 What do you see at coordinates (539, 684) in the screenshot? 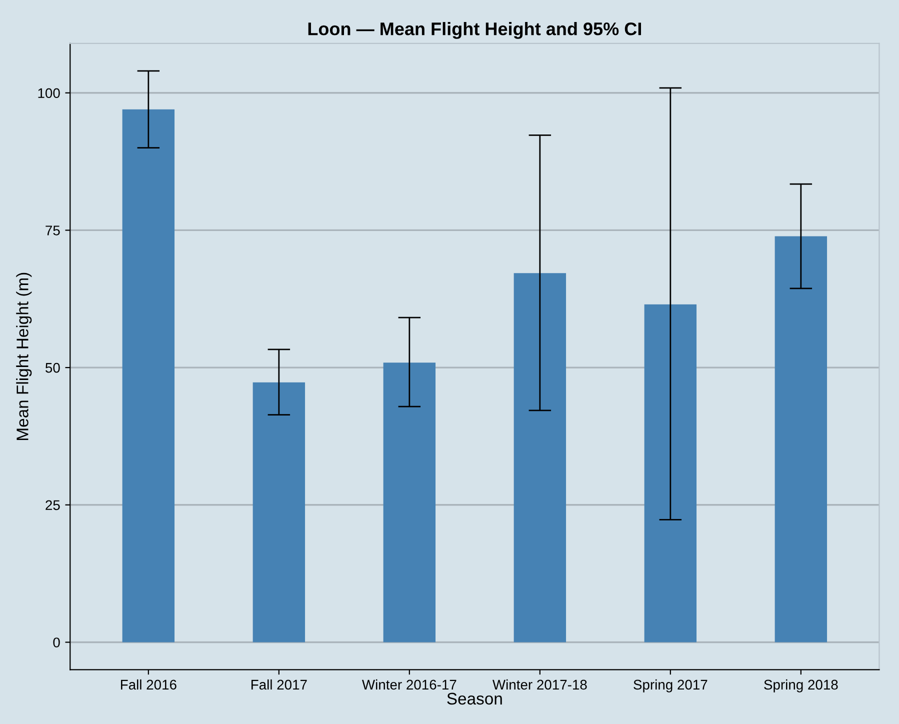
I see `x-tick-label: Winter 2017-18` at bounding box center [539, 684].